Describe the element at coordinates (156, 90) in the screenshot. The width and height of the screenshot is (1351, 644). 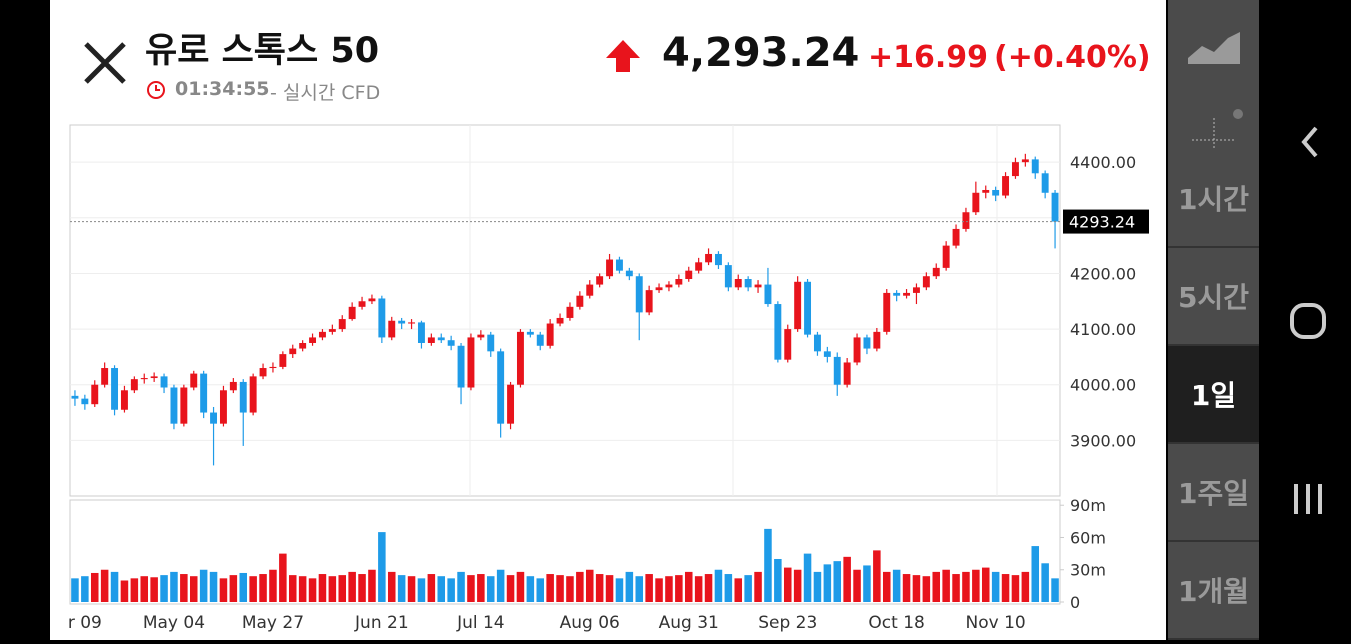
I see `clock-icon` at that location.